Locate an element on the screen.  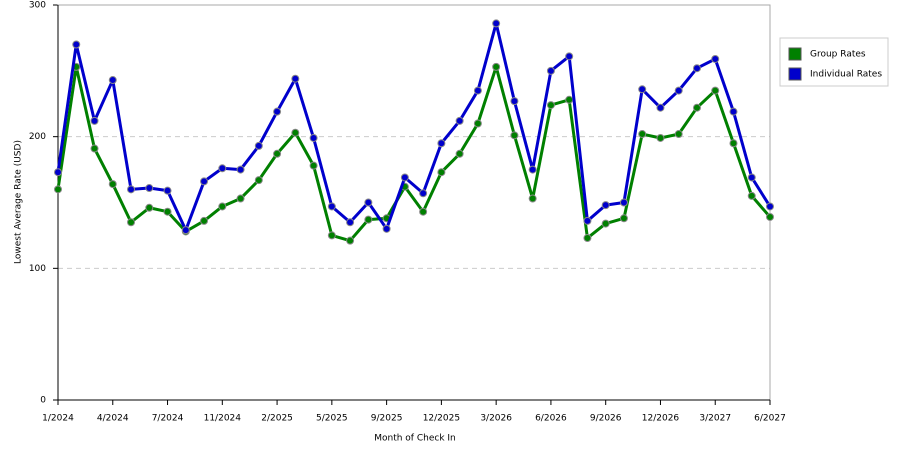
y-tick-label: 100 is located at coordinates (37, 269).